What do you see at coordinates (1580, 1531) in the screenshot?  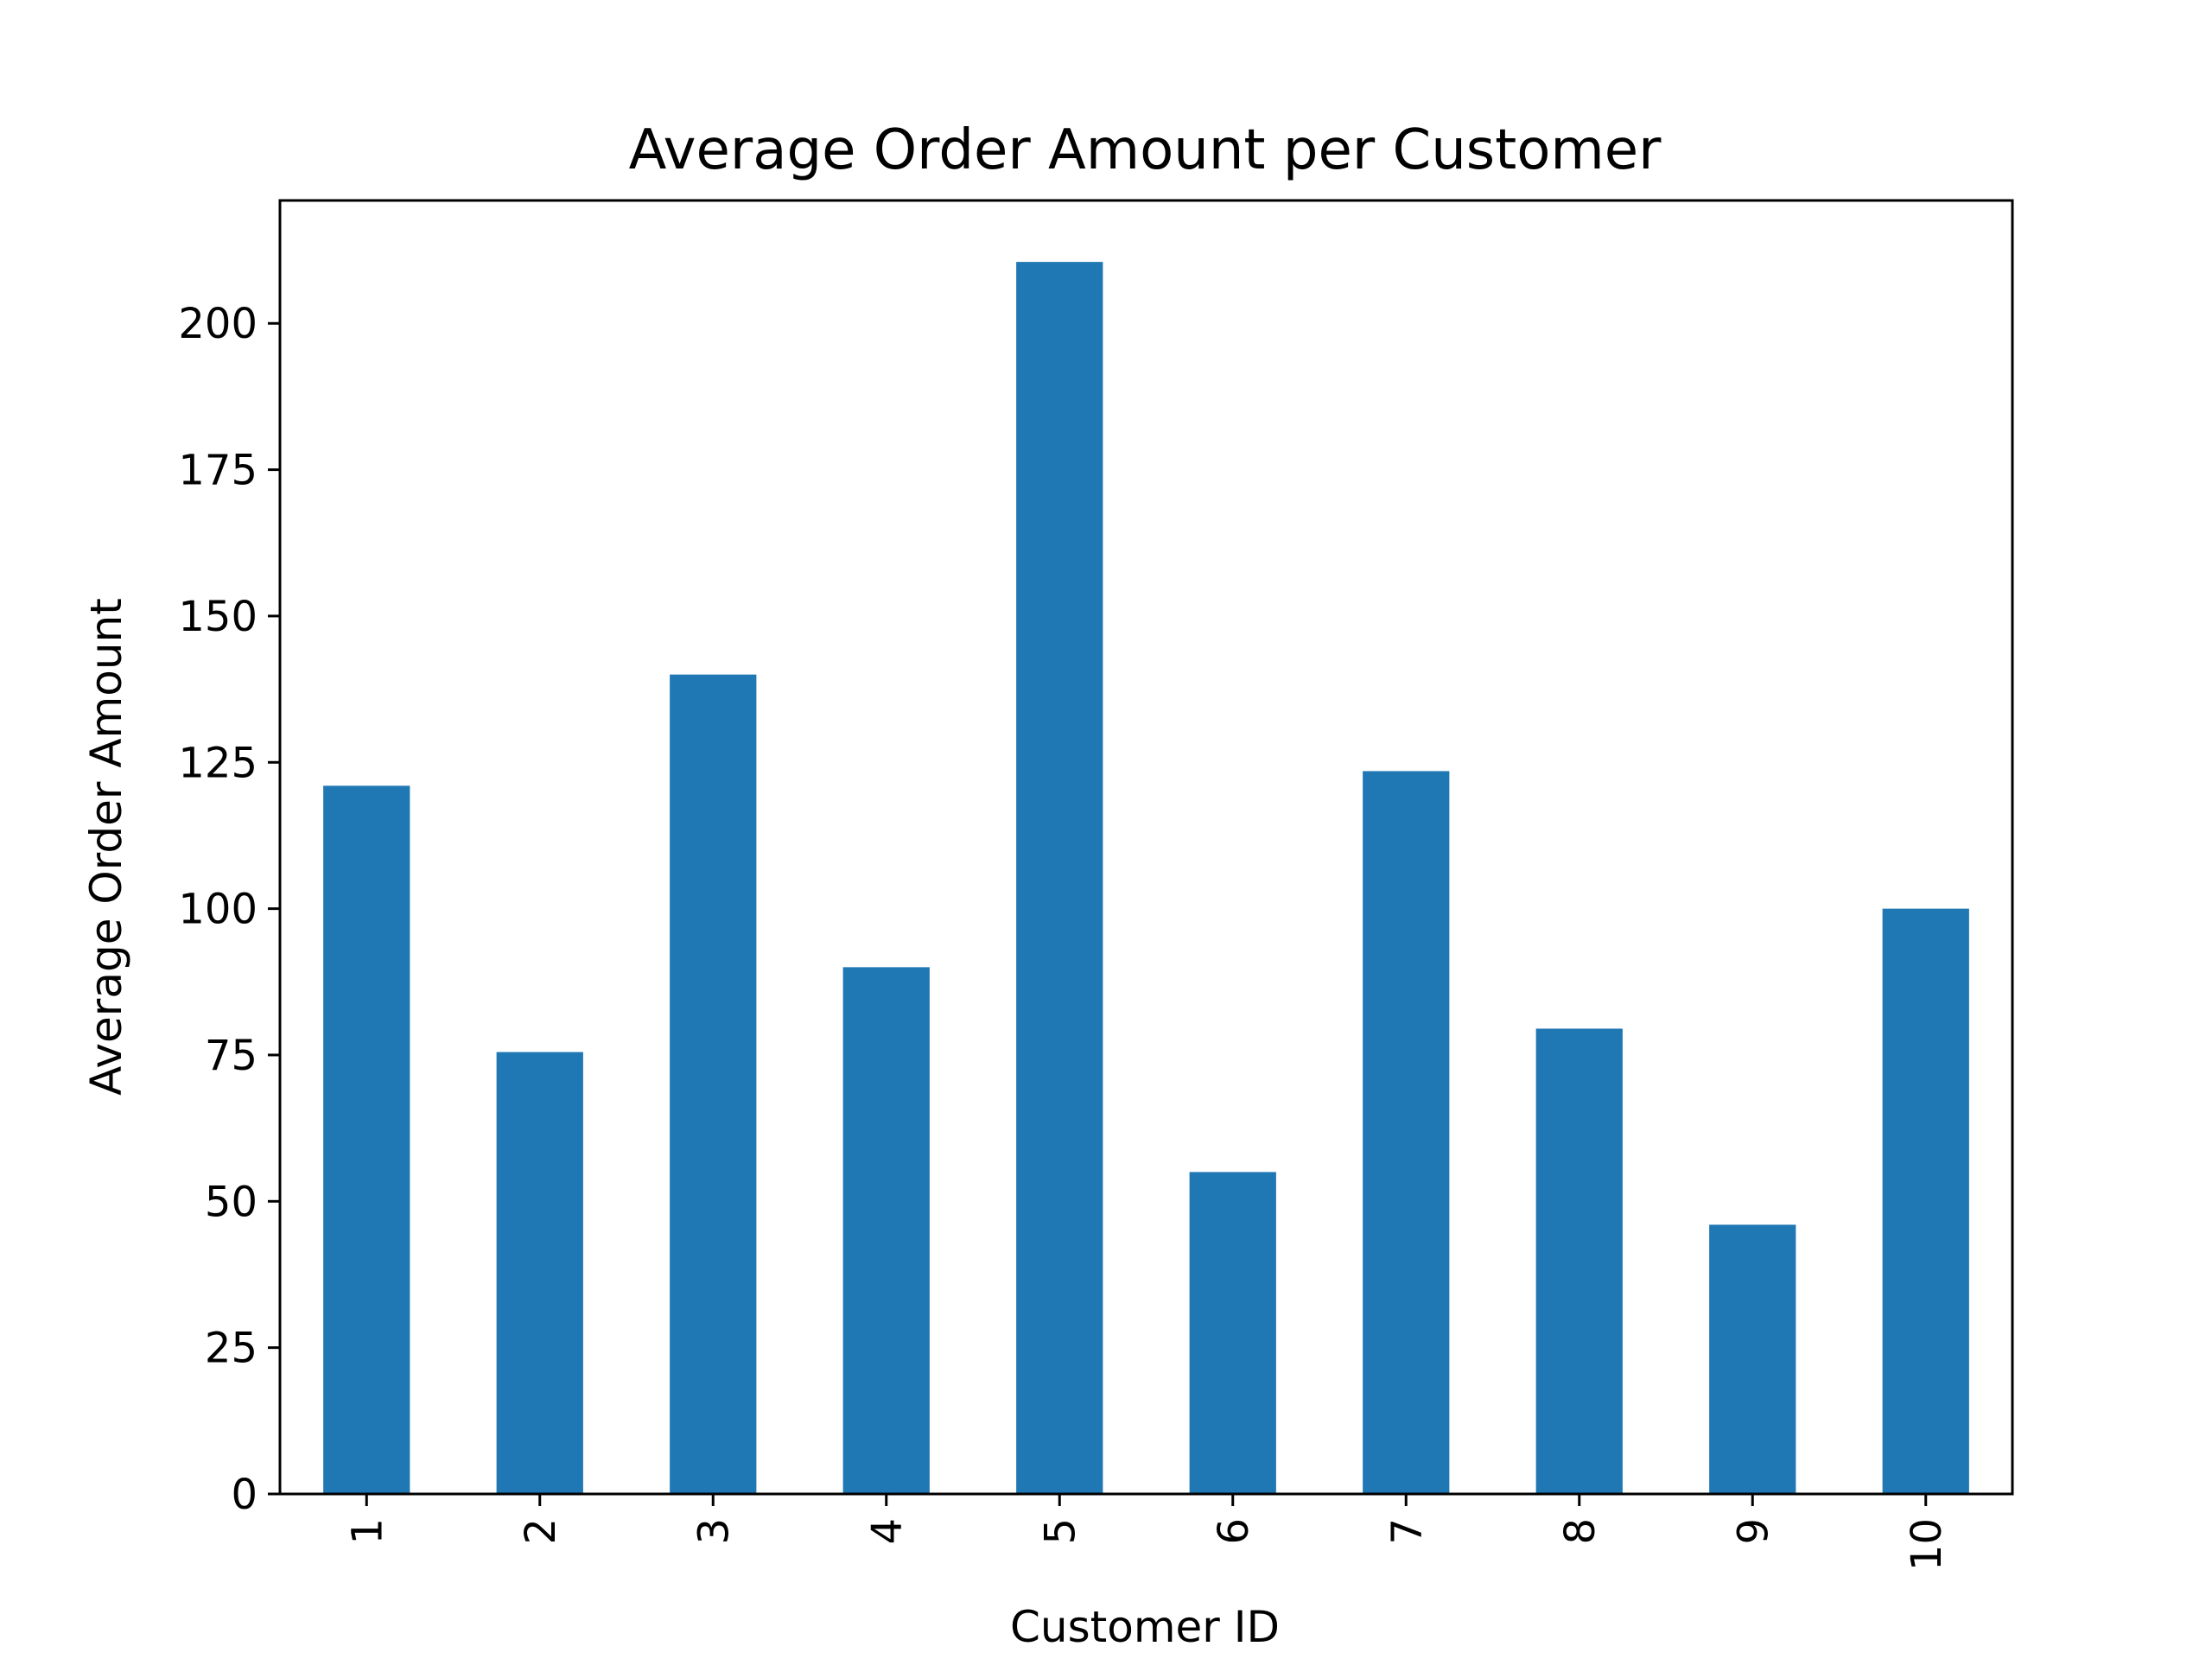 I see `x-tick-label: 8` at bounding box center [1580, 1531].